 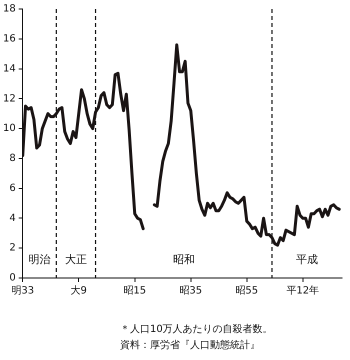 What do you see at coordinates (307, 259) in the screenshot?
I see `annotation: 平成` at bounding box center [307, 259].